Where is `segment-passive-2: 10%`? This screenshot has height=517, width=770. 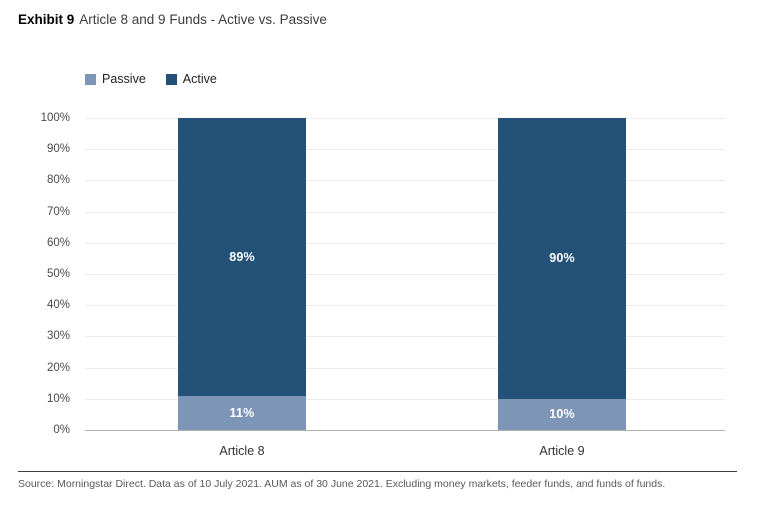 segment-passive-2: 10% is located at coordinates (562, 414).